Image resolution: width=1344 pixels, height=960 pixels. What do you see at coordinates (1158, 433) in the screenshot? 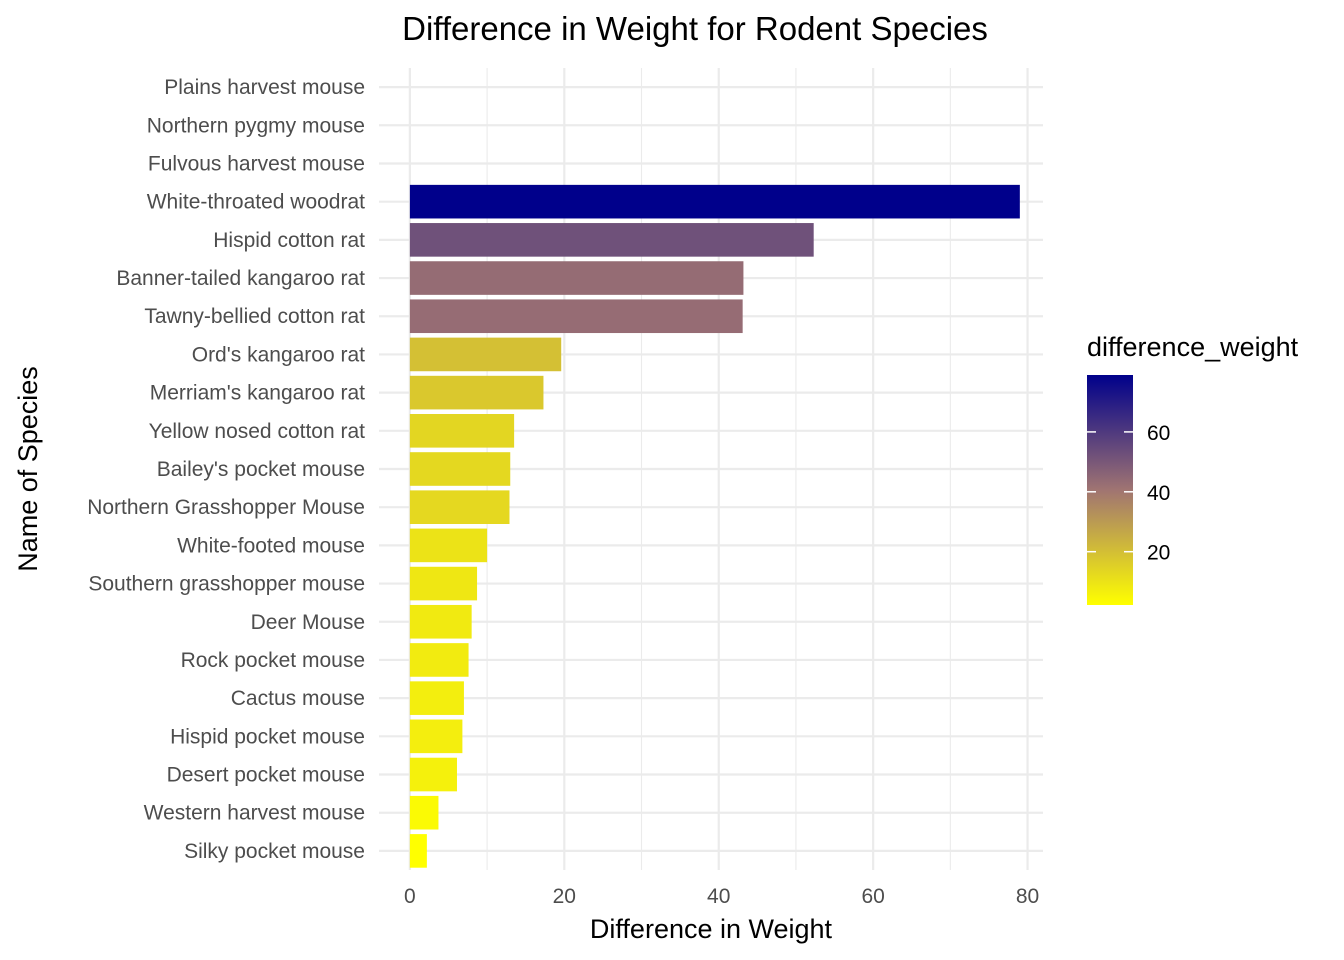
I see `legend-tick-label: 60` at bounding box center [1158, 433].